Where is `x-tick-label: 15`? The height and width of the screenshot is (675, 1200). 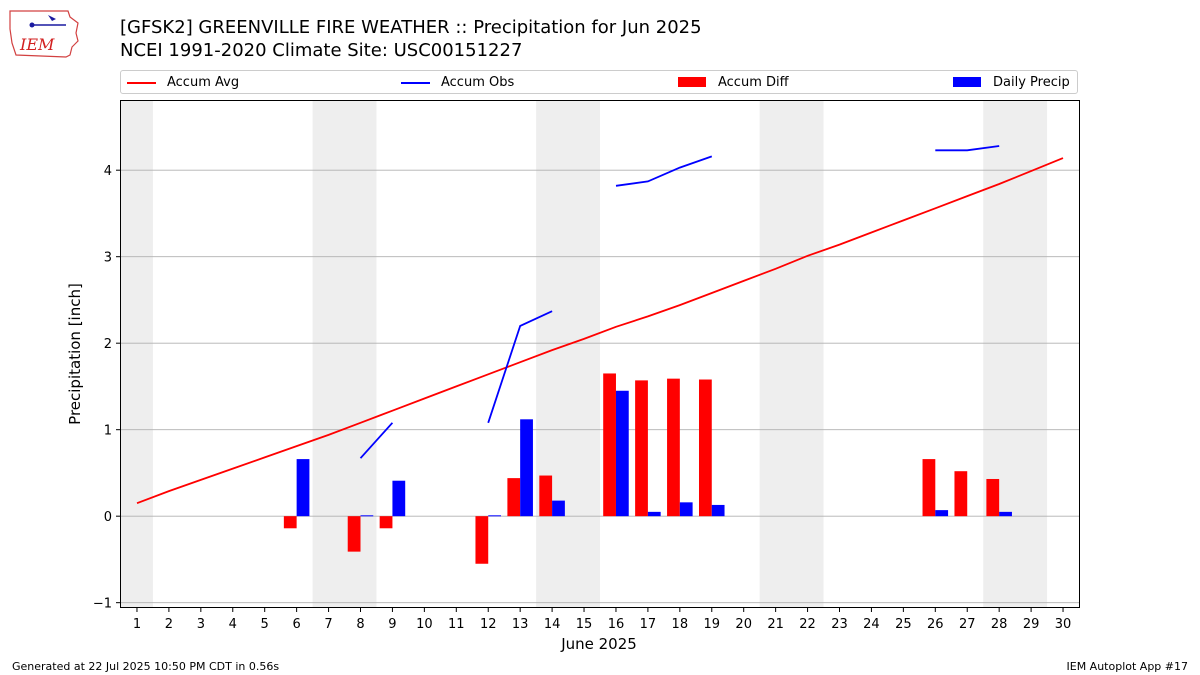
x-tick-label: 15 is located at coordinates (584, 624).